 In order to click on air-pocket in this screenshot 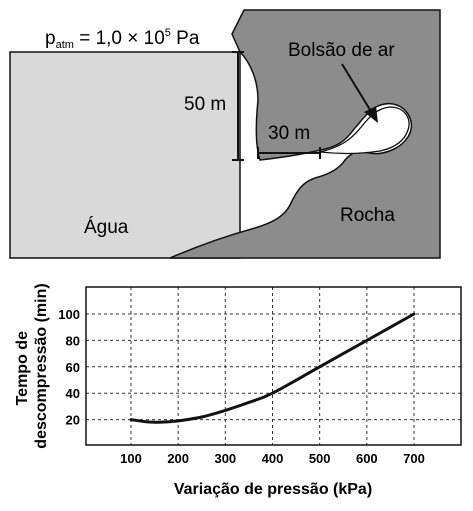, I will do `click(364, 130)`.